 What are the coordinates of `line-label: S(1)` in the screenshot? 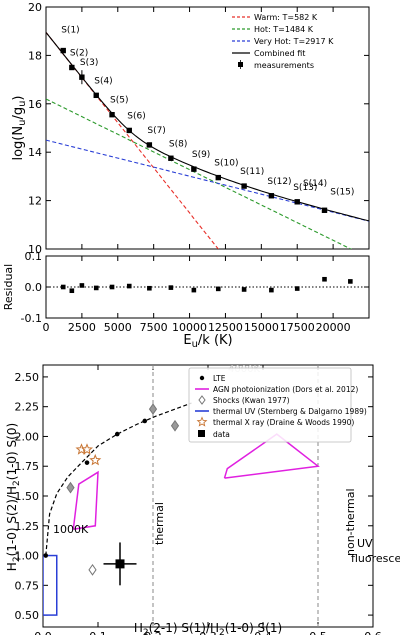 It's located at (70, 31).